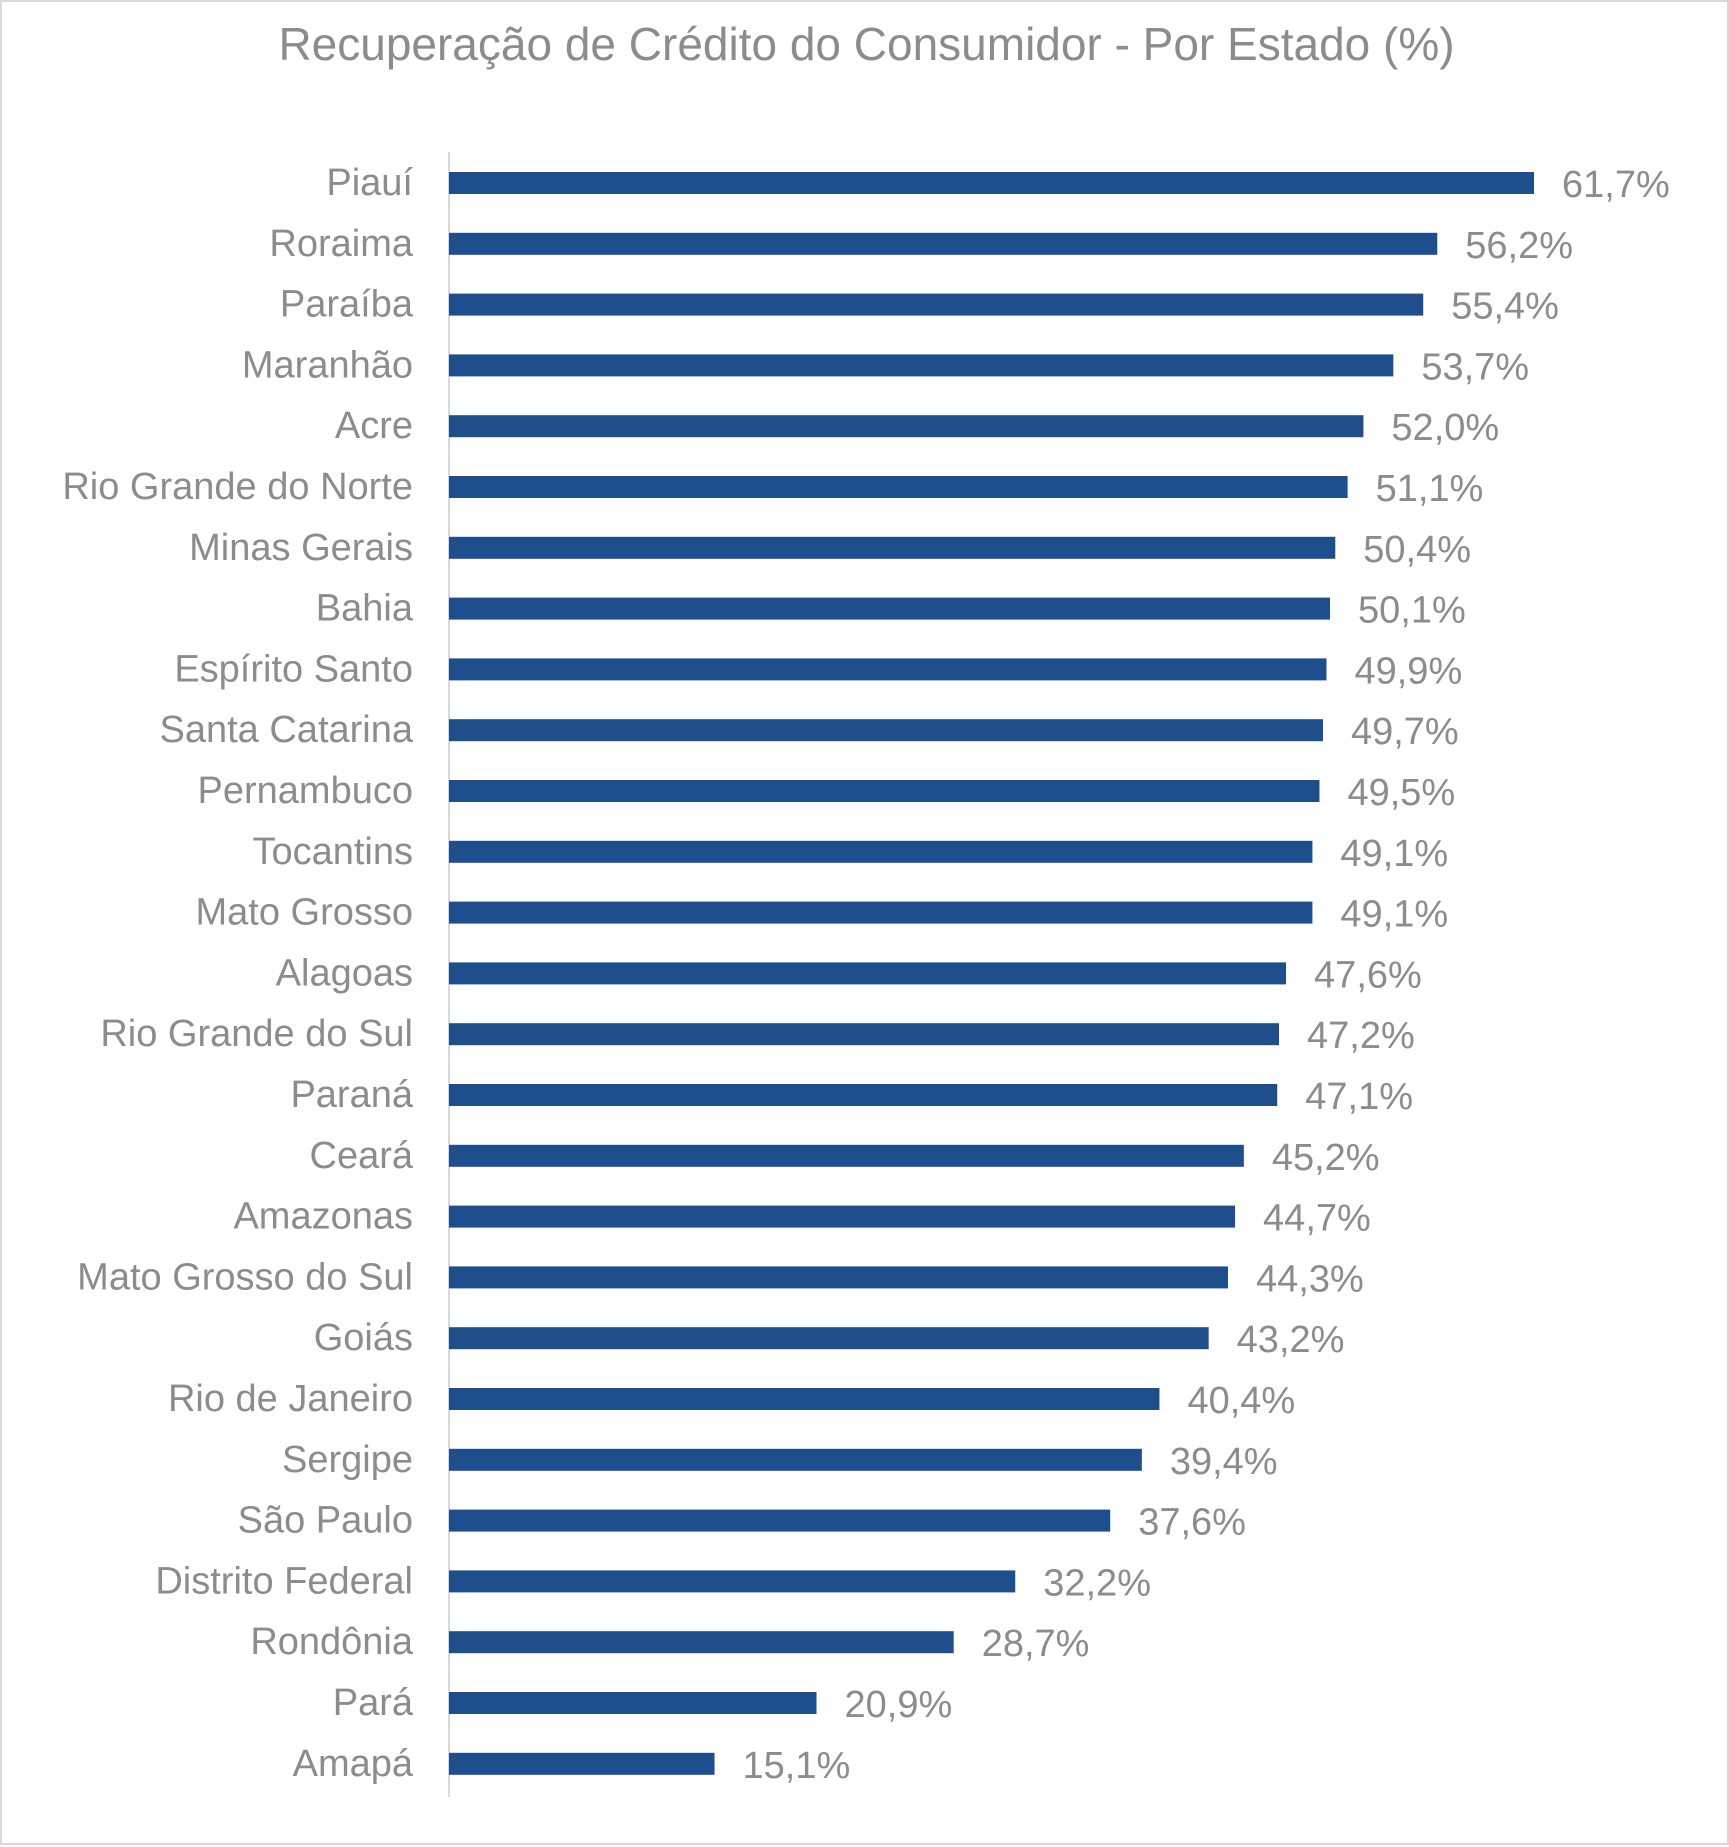  Describe the element at coordinates (351, 1095) in the screenshot. I see `category-label: Paraná` at that location.